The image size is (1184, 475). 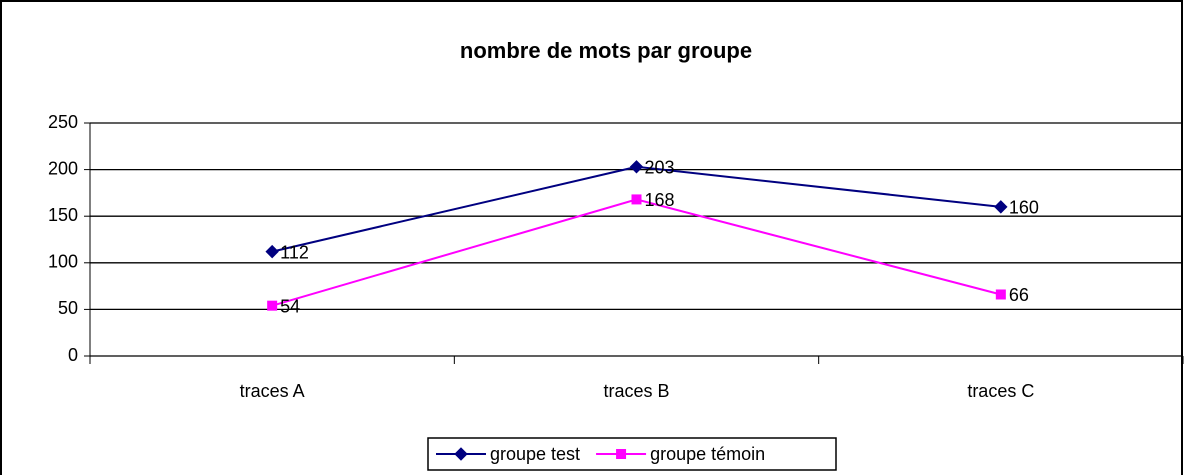 I want to click on data-label: 160, so click(x=1024, y=208).